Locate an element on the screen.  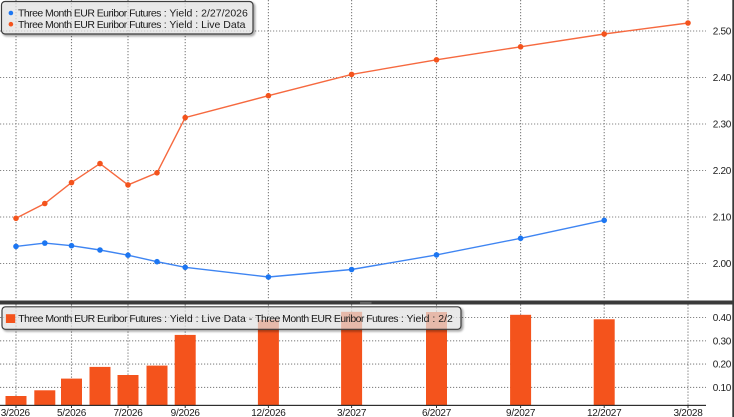
svg-text: 3/2028 is located at coordinates (688, 412).